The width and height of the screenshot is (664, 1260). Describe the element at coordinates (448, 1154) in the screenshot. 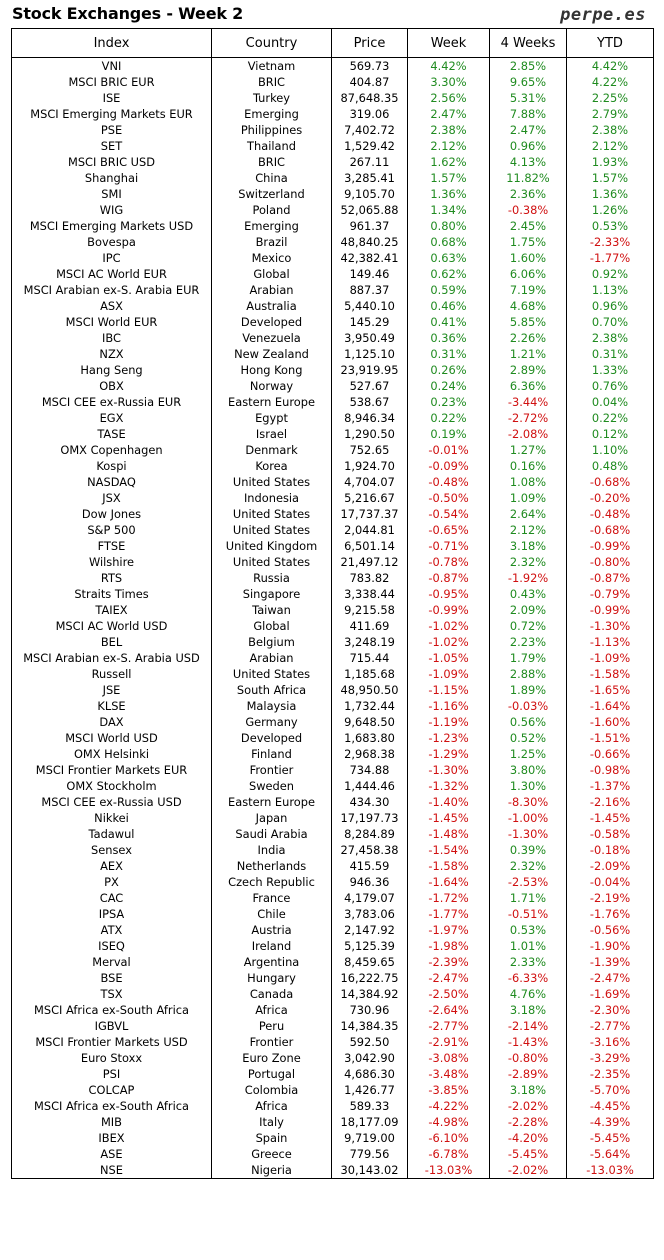

I see `cell-week: -6.78%` at that location.